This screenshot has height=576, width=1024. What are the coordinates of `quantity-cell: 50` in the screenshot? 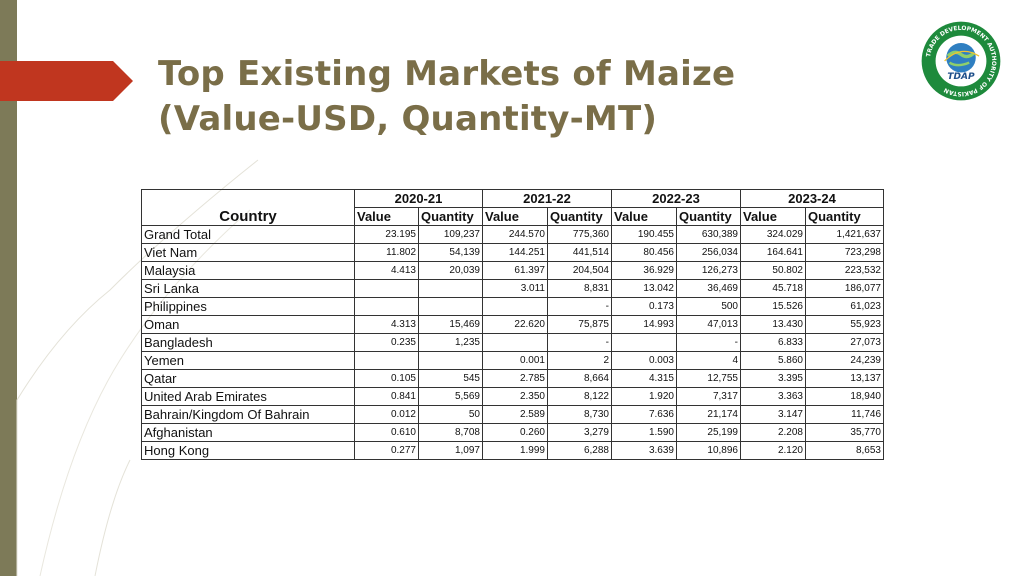 It's located at (450, 414).